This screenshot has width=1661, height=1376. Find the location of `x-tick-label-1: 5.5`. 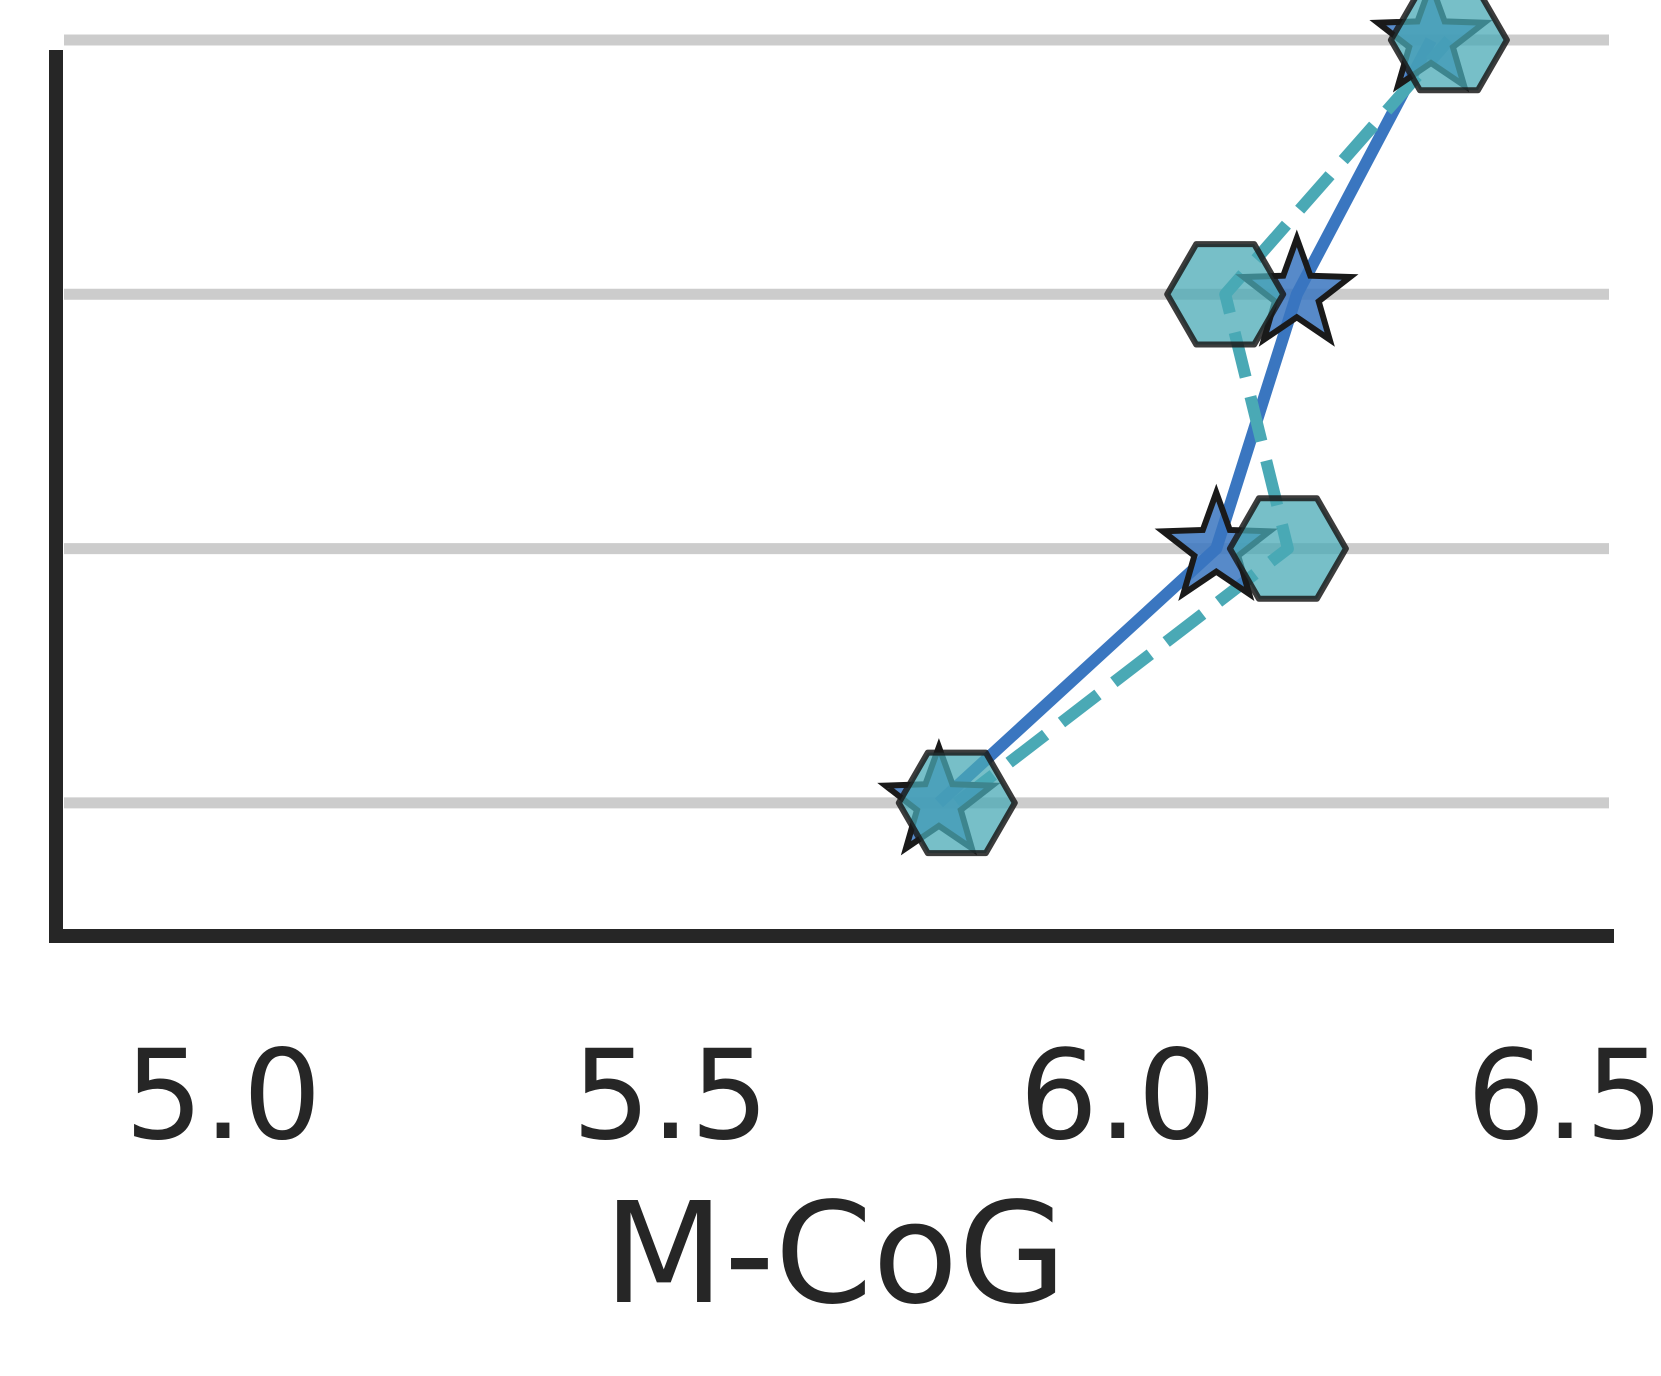

x-tick-label-1: 5.5 is located at coordinates (670, 1096).